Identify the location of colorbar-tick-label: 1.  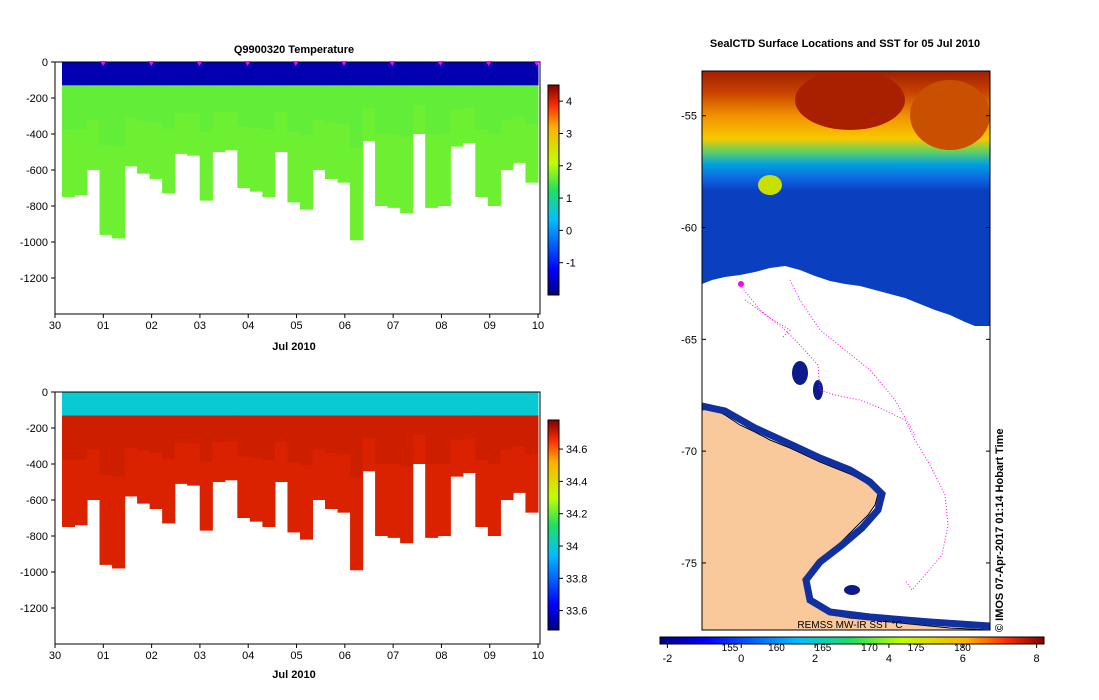
(569, 199).